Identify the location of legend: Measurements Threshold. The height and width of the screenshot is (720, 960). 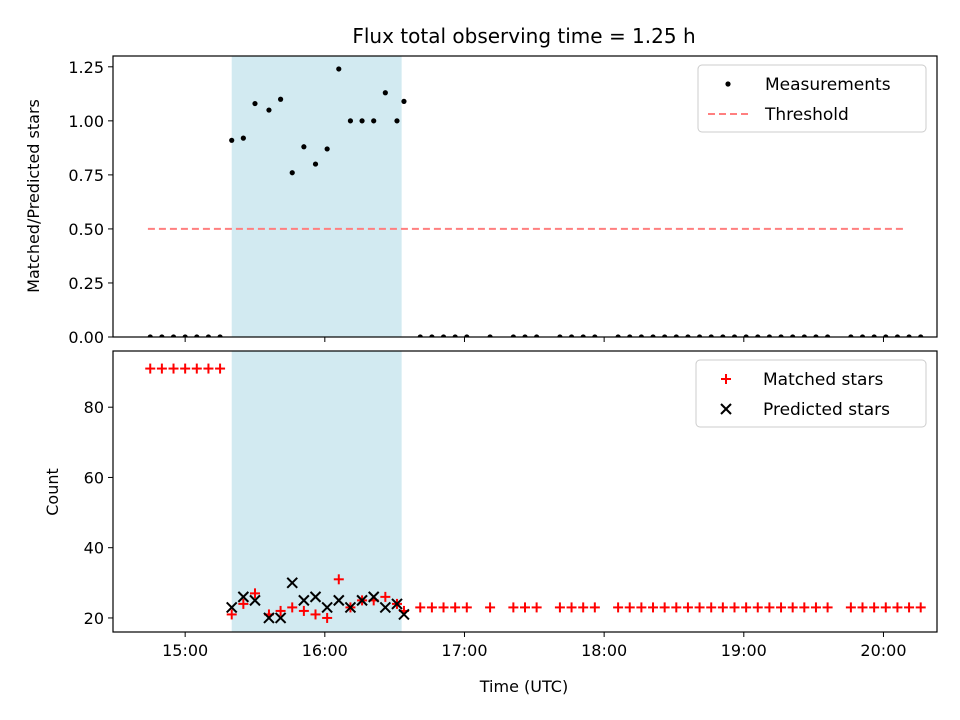
(812, 98).